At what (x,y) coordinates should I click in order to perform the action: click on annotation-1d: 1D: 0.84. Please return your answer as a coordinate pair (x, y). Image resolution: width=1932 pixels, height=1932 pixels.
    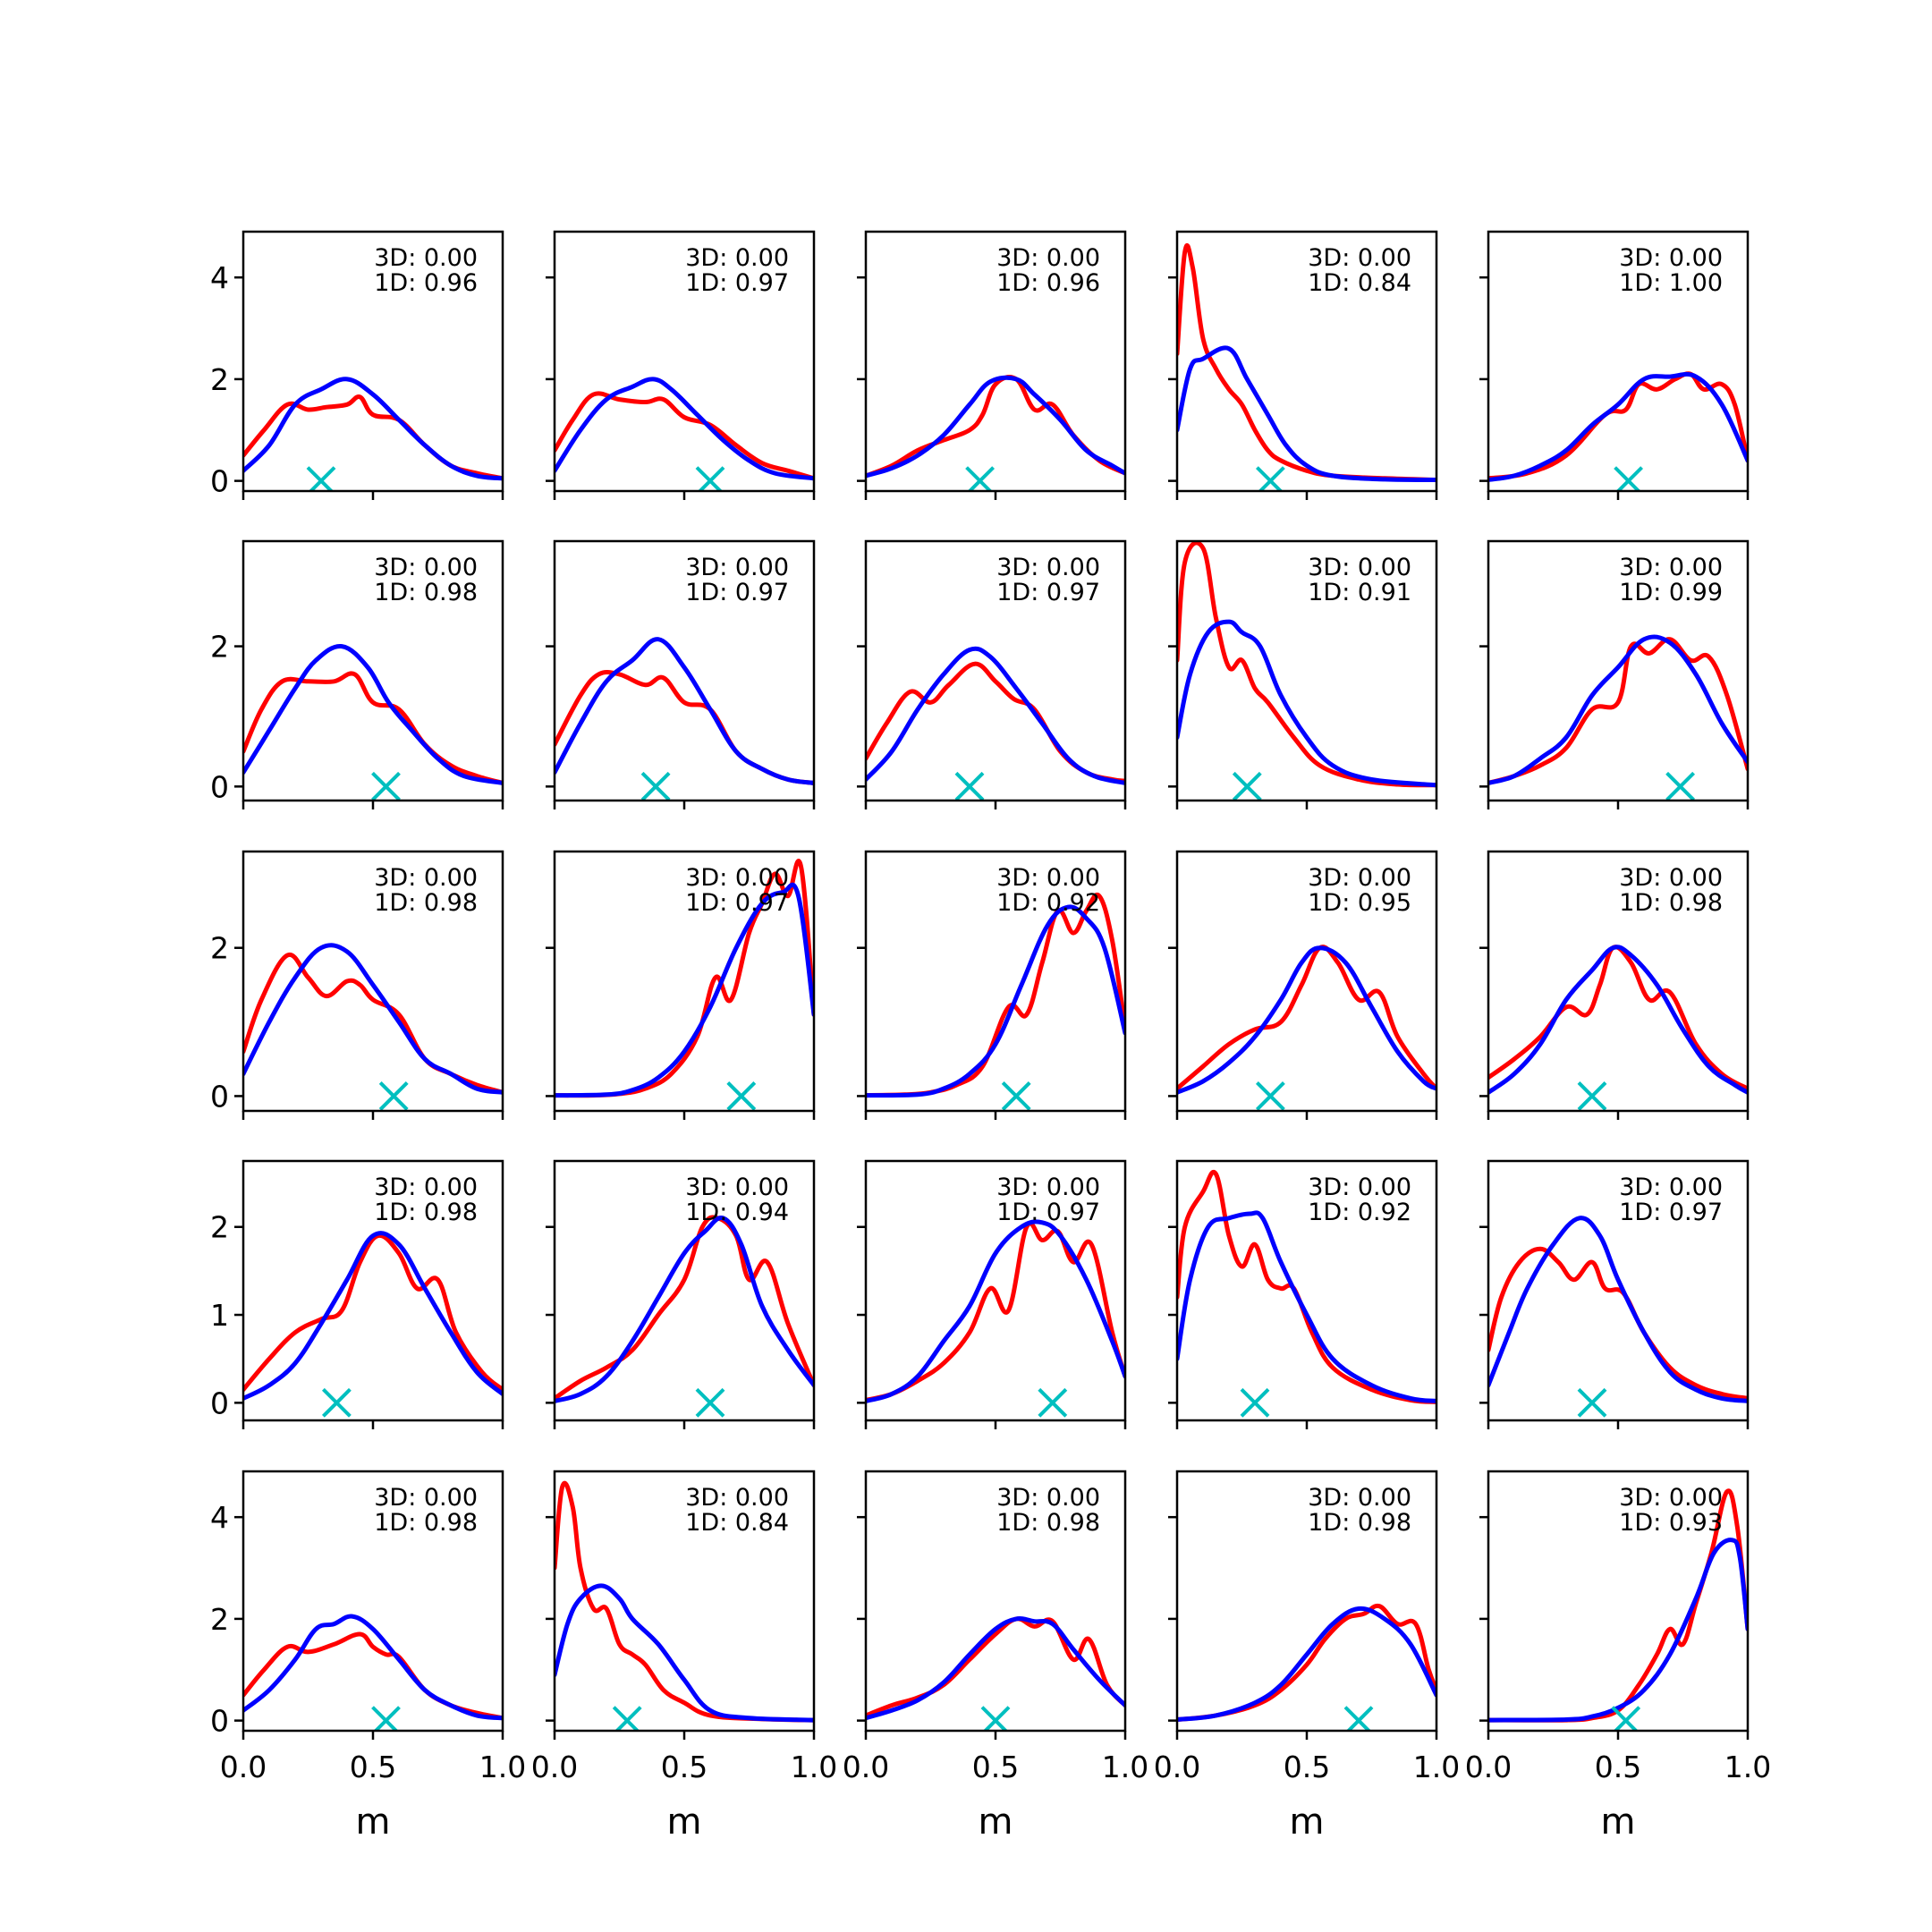
    Looking at the image, I should click on (1359, 283).